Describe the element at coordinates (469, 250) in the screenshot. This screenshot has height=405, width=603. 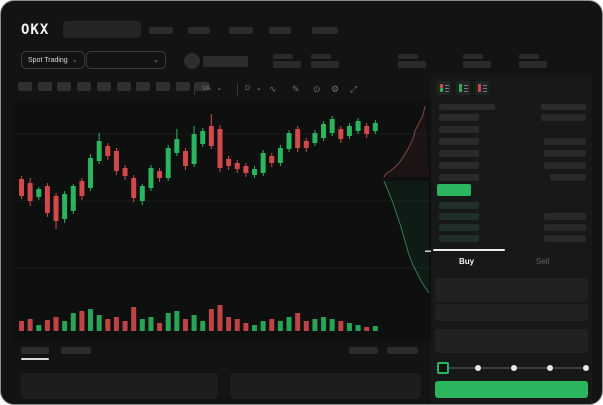
I see `buy-tab-indicator` at that location.